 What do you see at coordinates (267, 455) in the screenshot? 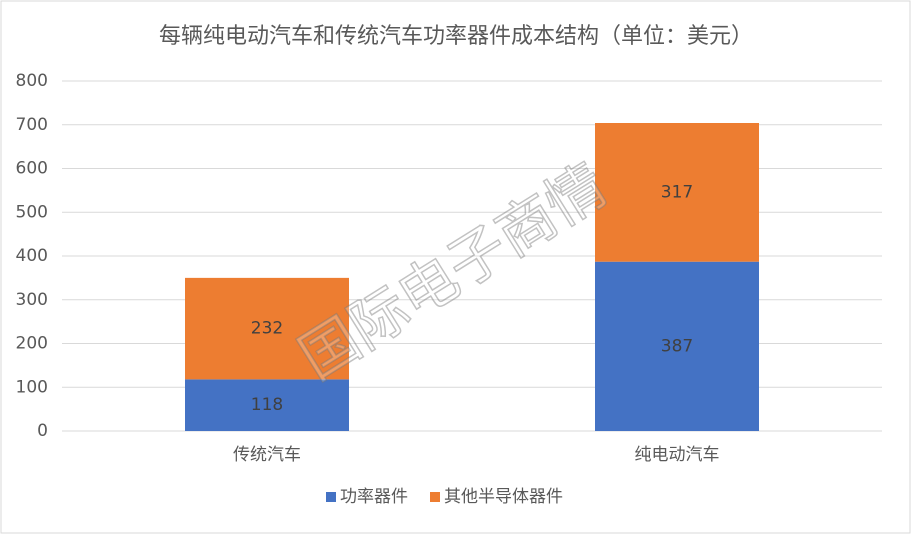
I see `x-tick-label: 传统汽车` at bounding box center [267, 455].